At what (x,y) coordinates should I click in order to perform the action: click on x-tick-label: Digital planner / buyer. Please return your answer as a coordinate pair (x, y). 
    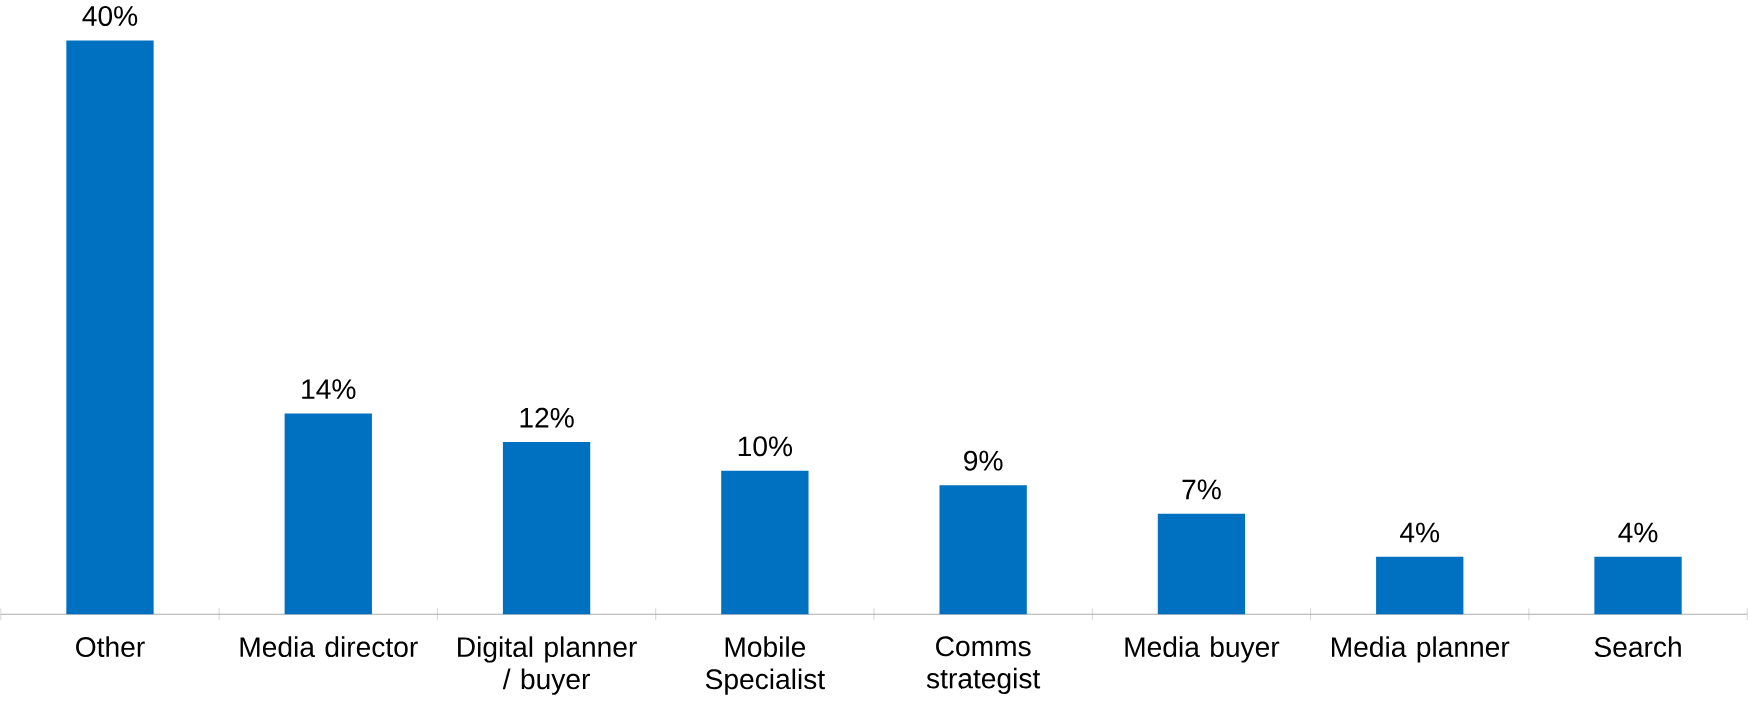
    Looking at the image, I should click on (547, 665).